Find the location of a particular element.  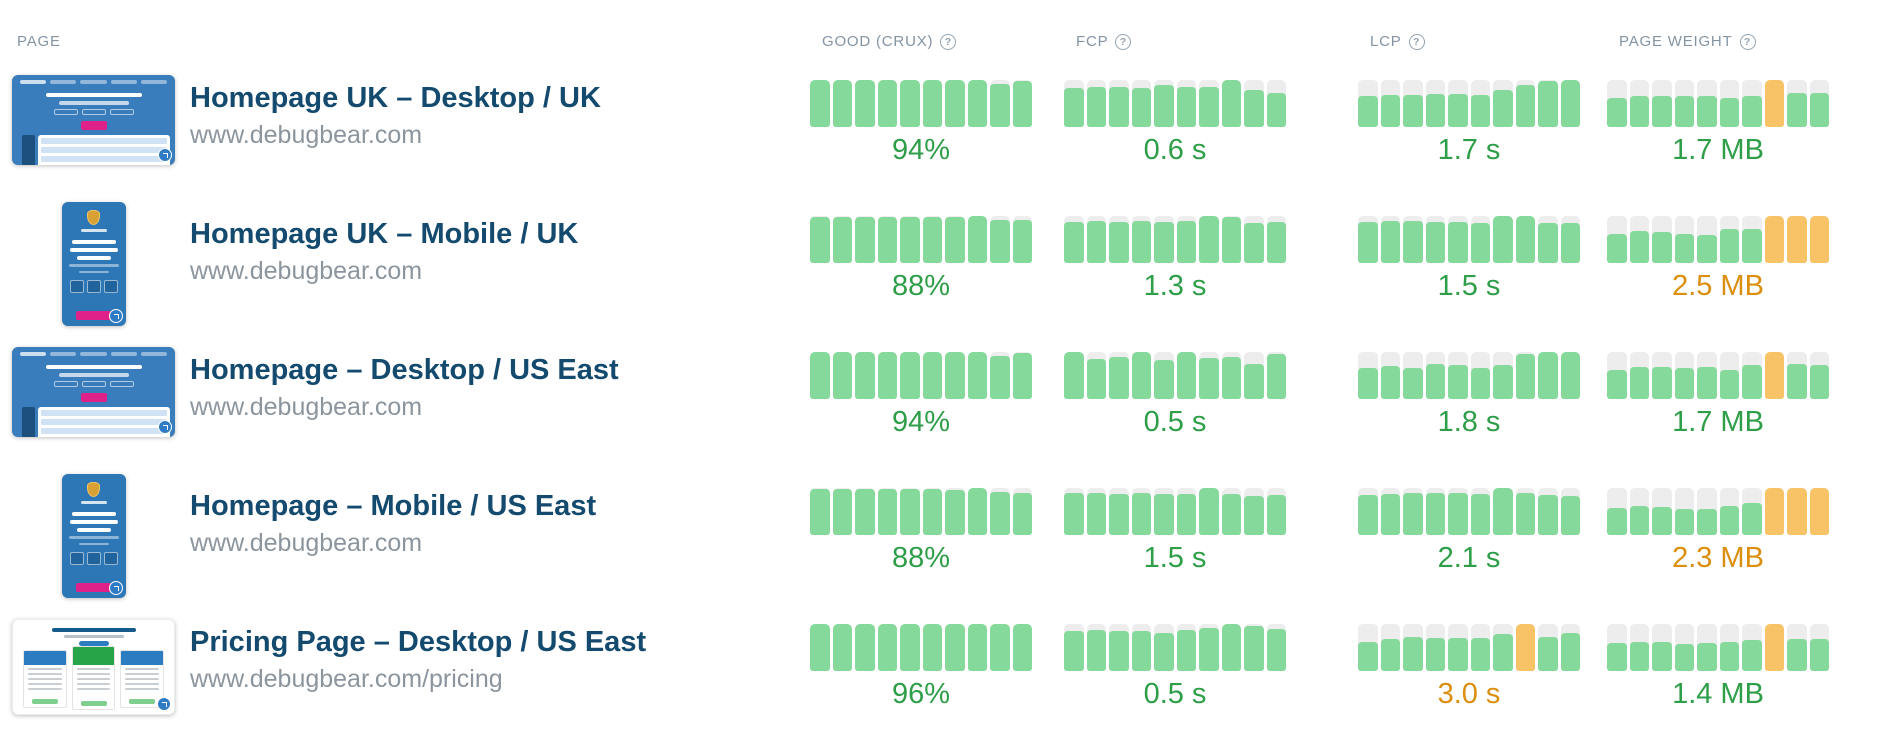

metric-cell-fcp: 0.6 s is located at coordinates (1211, 128).